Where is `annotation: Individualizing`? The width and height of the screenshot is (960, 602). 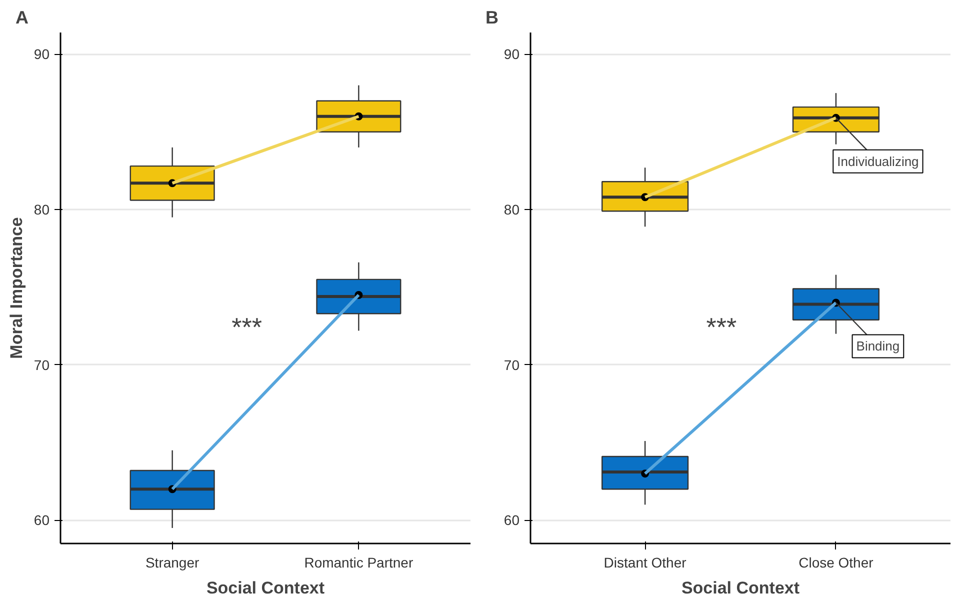 annotation: Individualizing is located at coordinates (878, 161).